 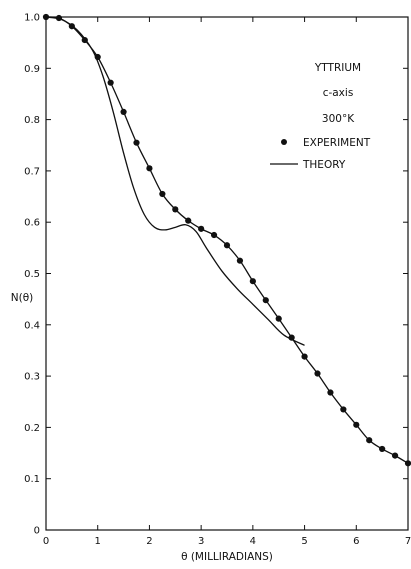 I want to click on y-tick-label: 0, so click(x=37, y=531).